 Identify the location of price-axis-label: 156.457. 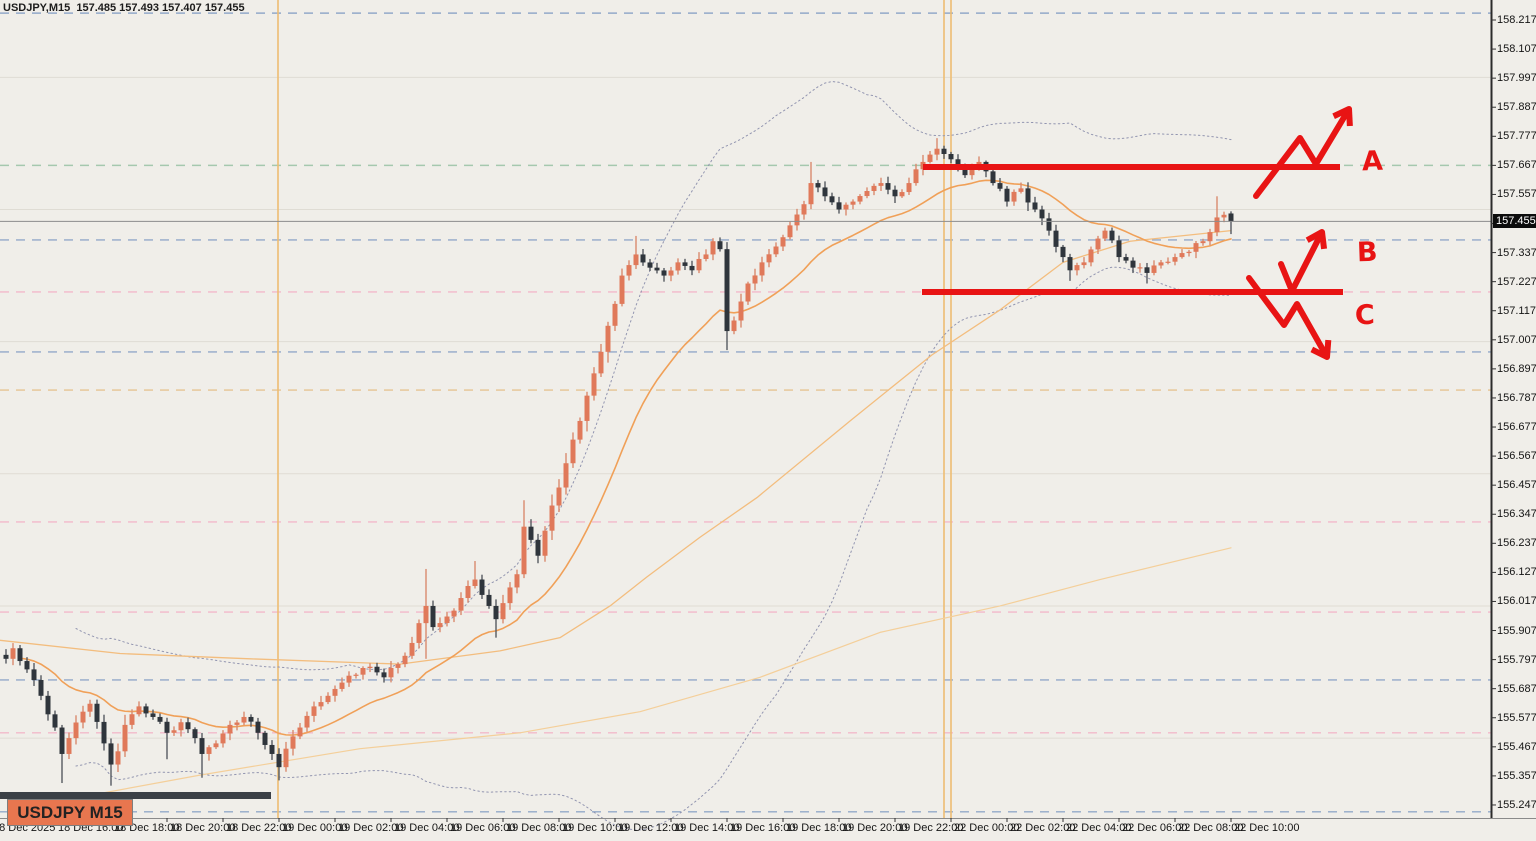
(1516, 485).